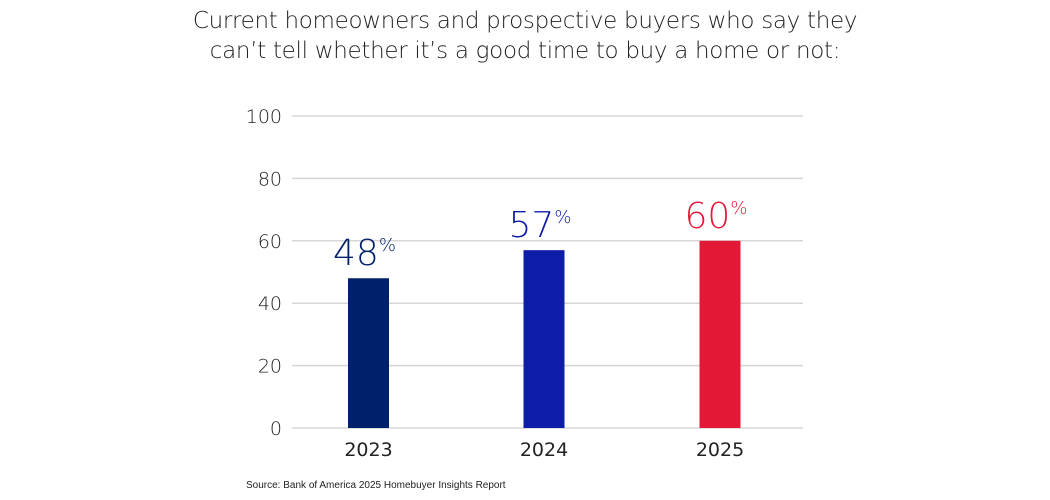 The image size is (1050, 500). What do you see at coordinates (270, 242) in the screenshot?
I see `y-tick-label: 60` at bounding box center [270, 242].